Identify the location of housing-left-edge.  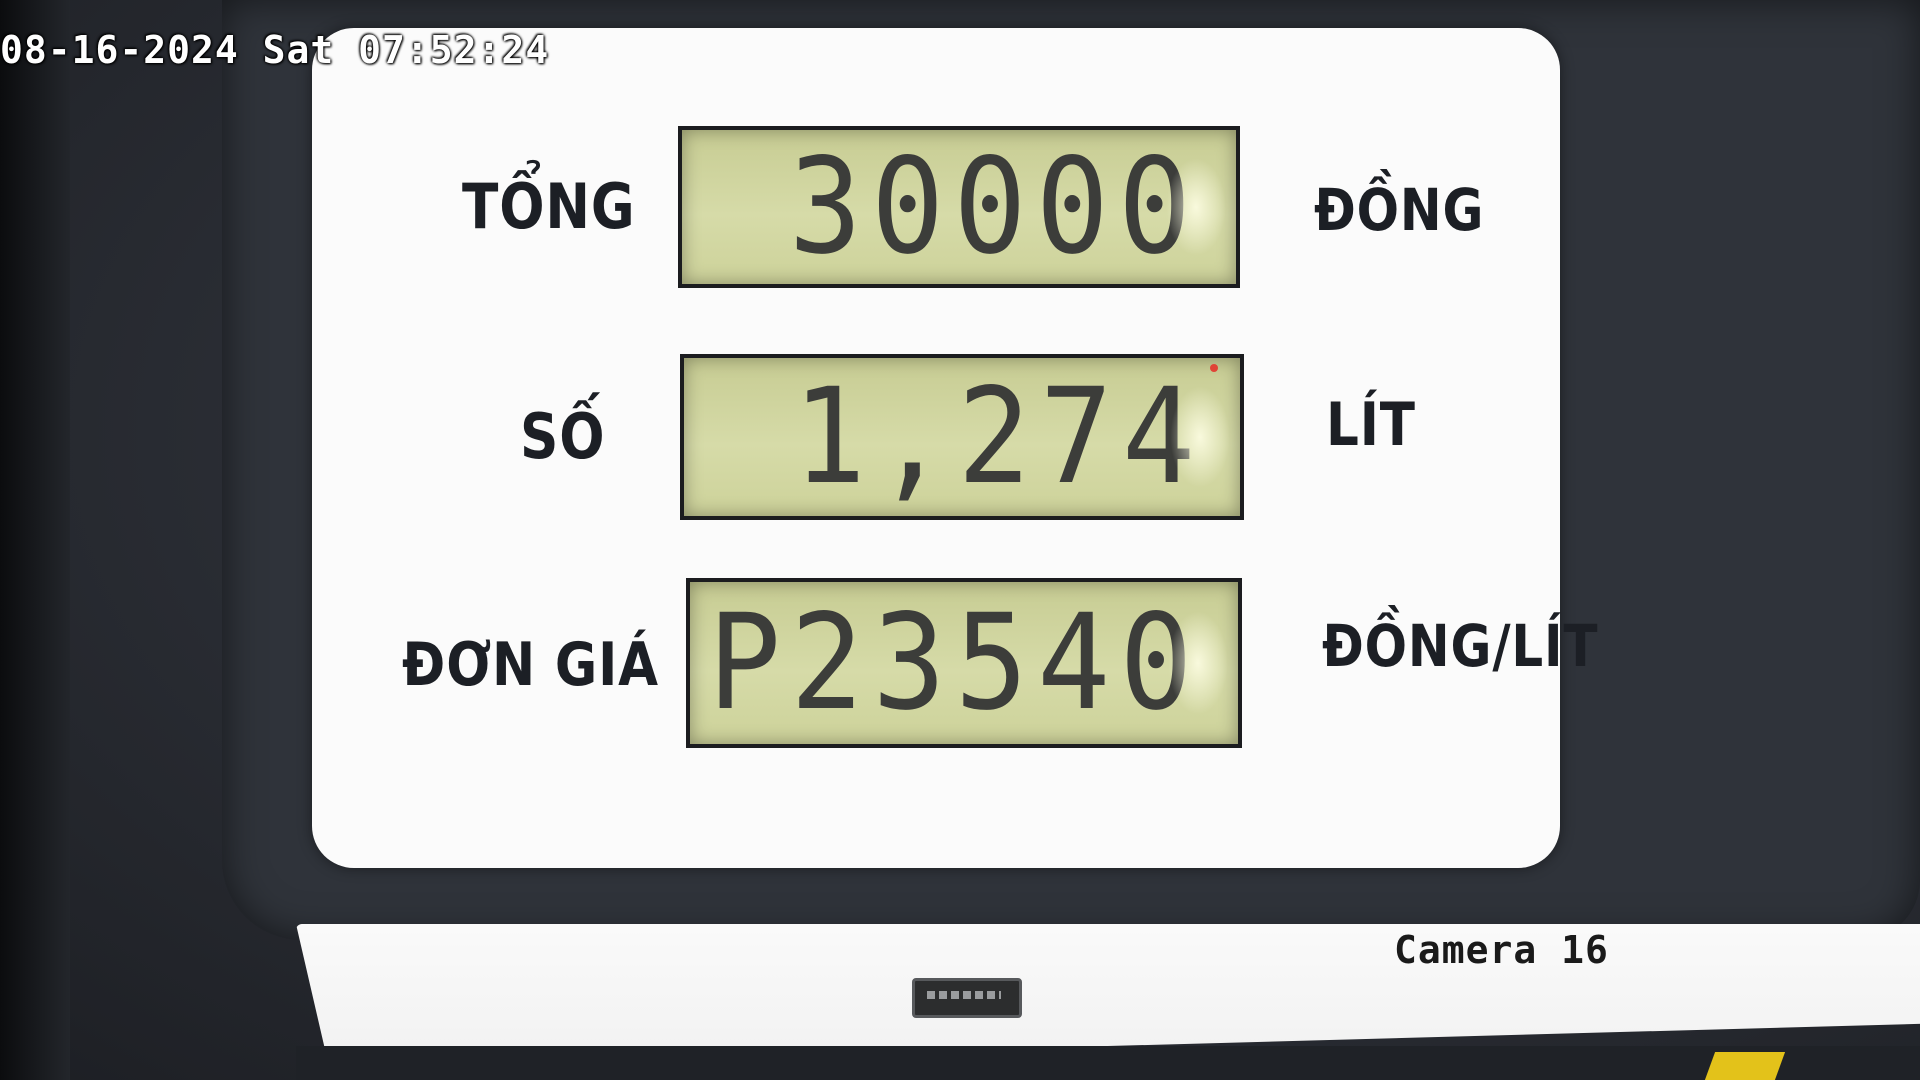
(35, 540).